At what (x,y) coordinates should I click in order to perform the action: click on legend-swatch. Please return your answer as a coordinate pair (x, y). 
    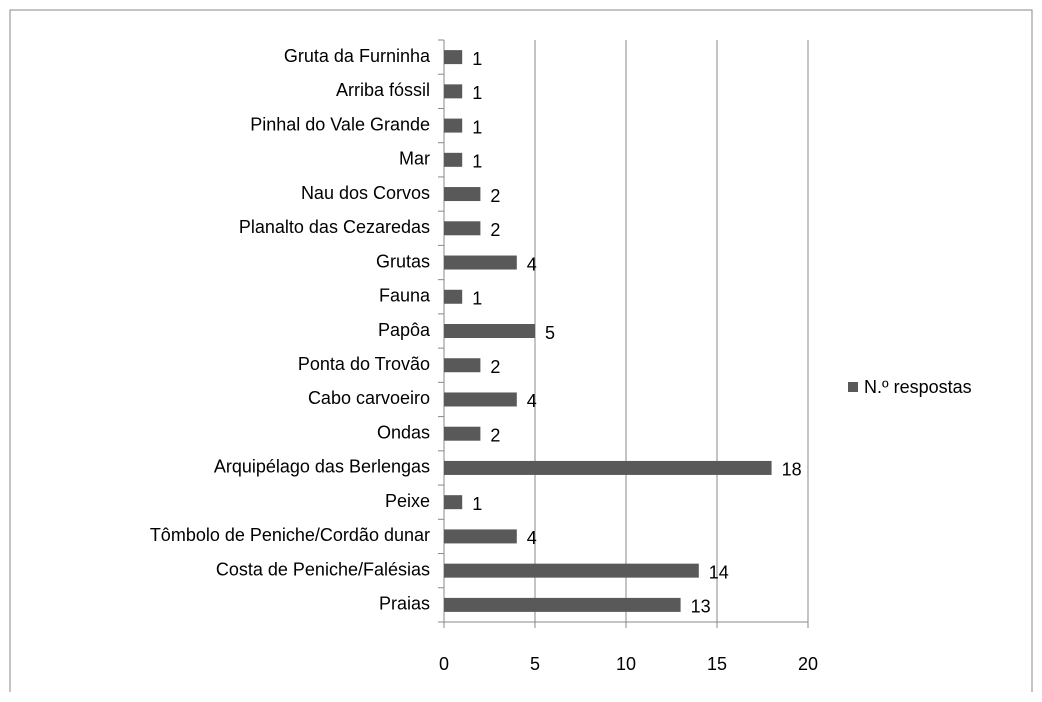
    Looking at the image, I should click on (853, 387).